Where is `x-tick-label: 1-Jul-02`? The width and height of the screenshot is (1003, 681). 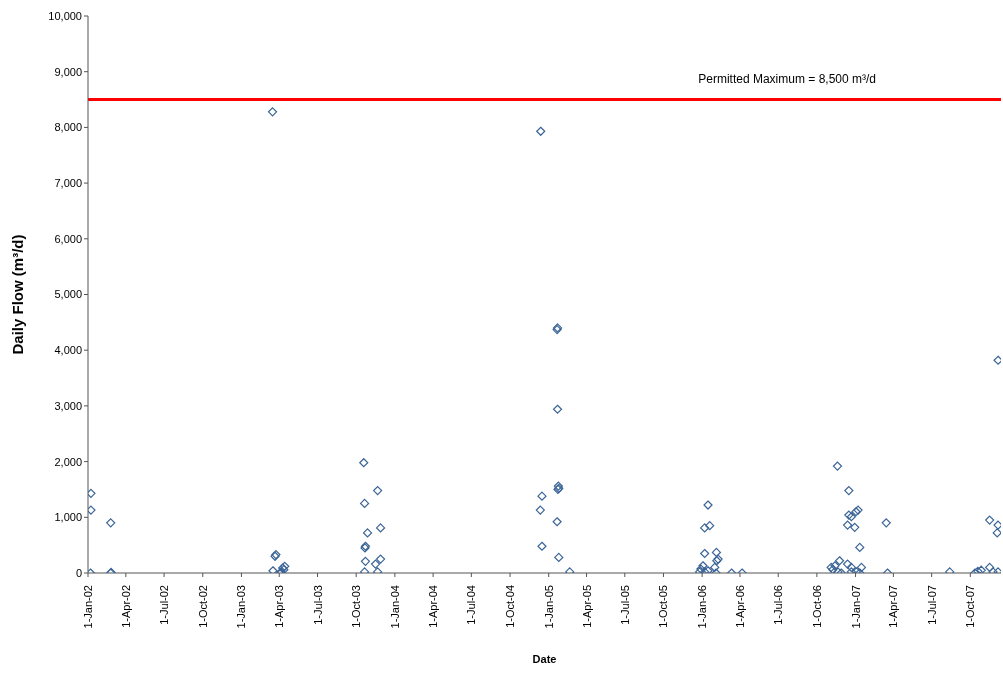
x-tick-label: 1-Jul-02 is located at coordinates (164, 605).